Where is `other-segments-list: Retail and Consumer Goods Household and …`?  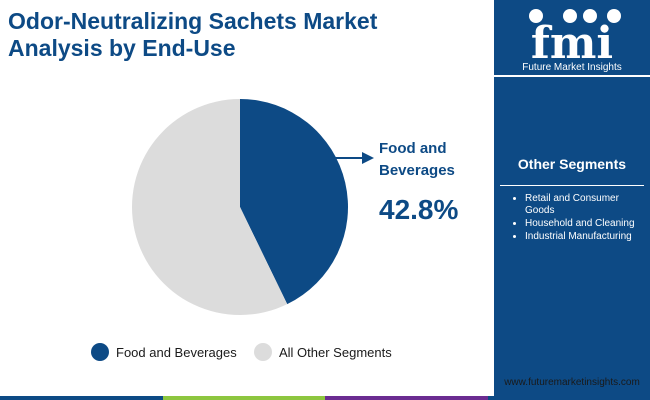
other-segments-list: Retail and Consumer Goods Household and … is located at coordinates (573, 218).